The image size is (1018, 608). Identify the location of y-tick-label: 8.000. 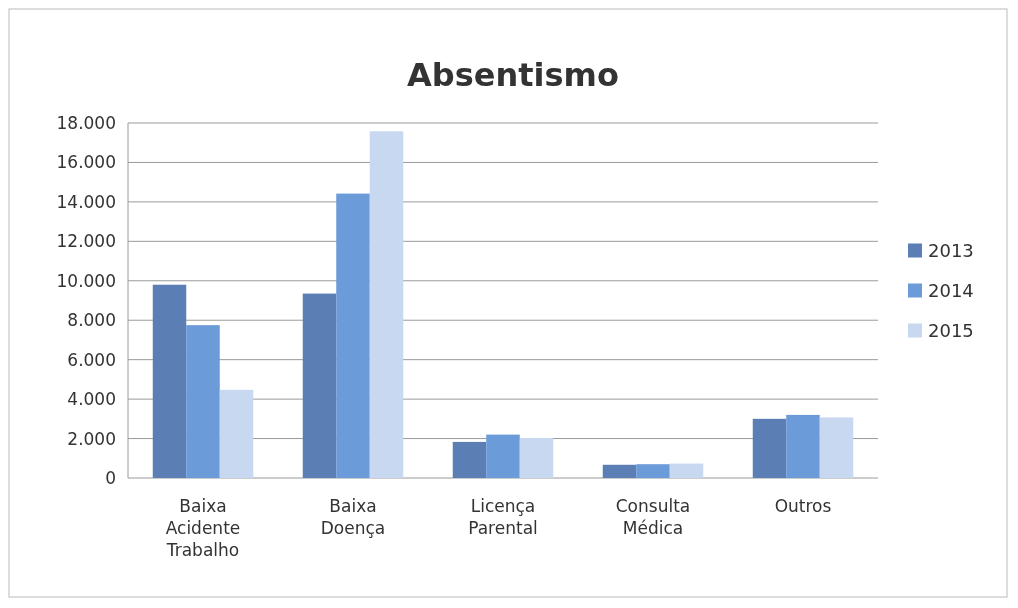
(91, 320).